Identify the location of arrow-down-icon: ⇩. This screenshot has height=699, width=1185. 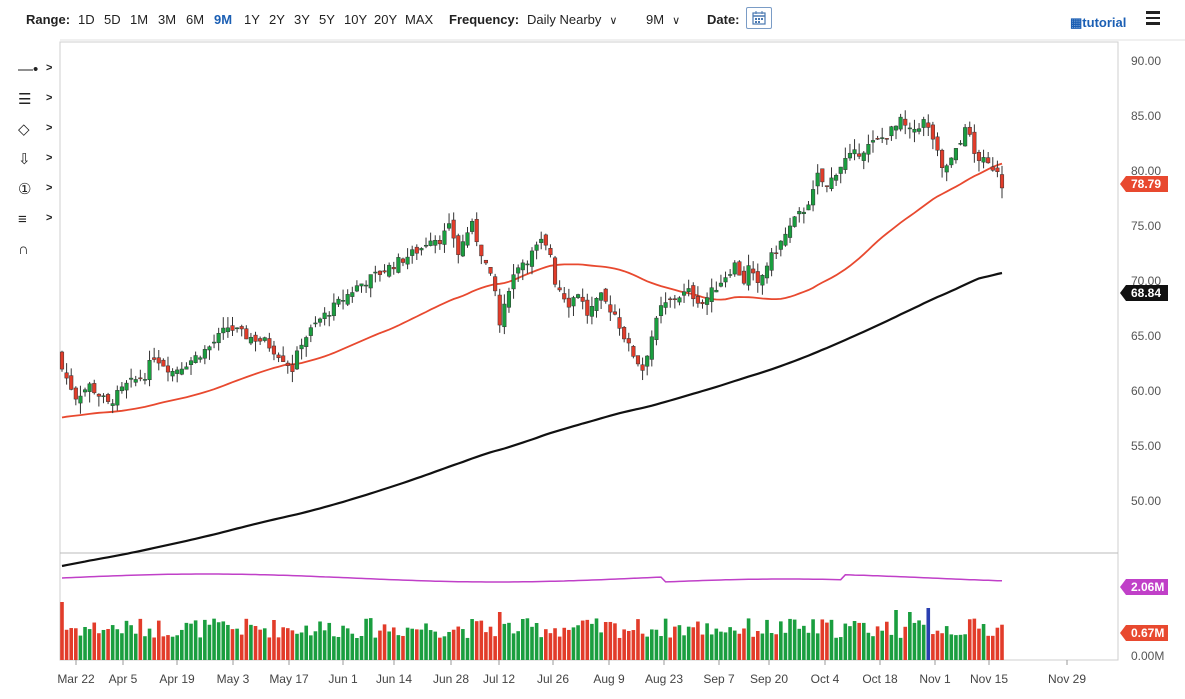
(24, 159).